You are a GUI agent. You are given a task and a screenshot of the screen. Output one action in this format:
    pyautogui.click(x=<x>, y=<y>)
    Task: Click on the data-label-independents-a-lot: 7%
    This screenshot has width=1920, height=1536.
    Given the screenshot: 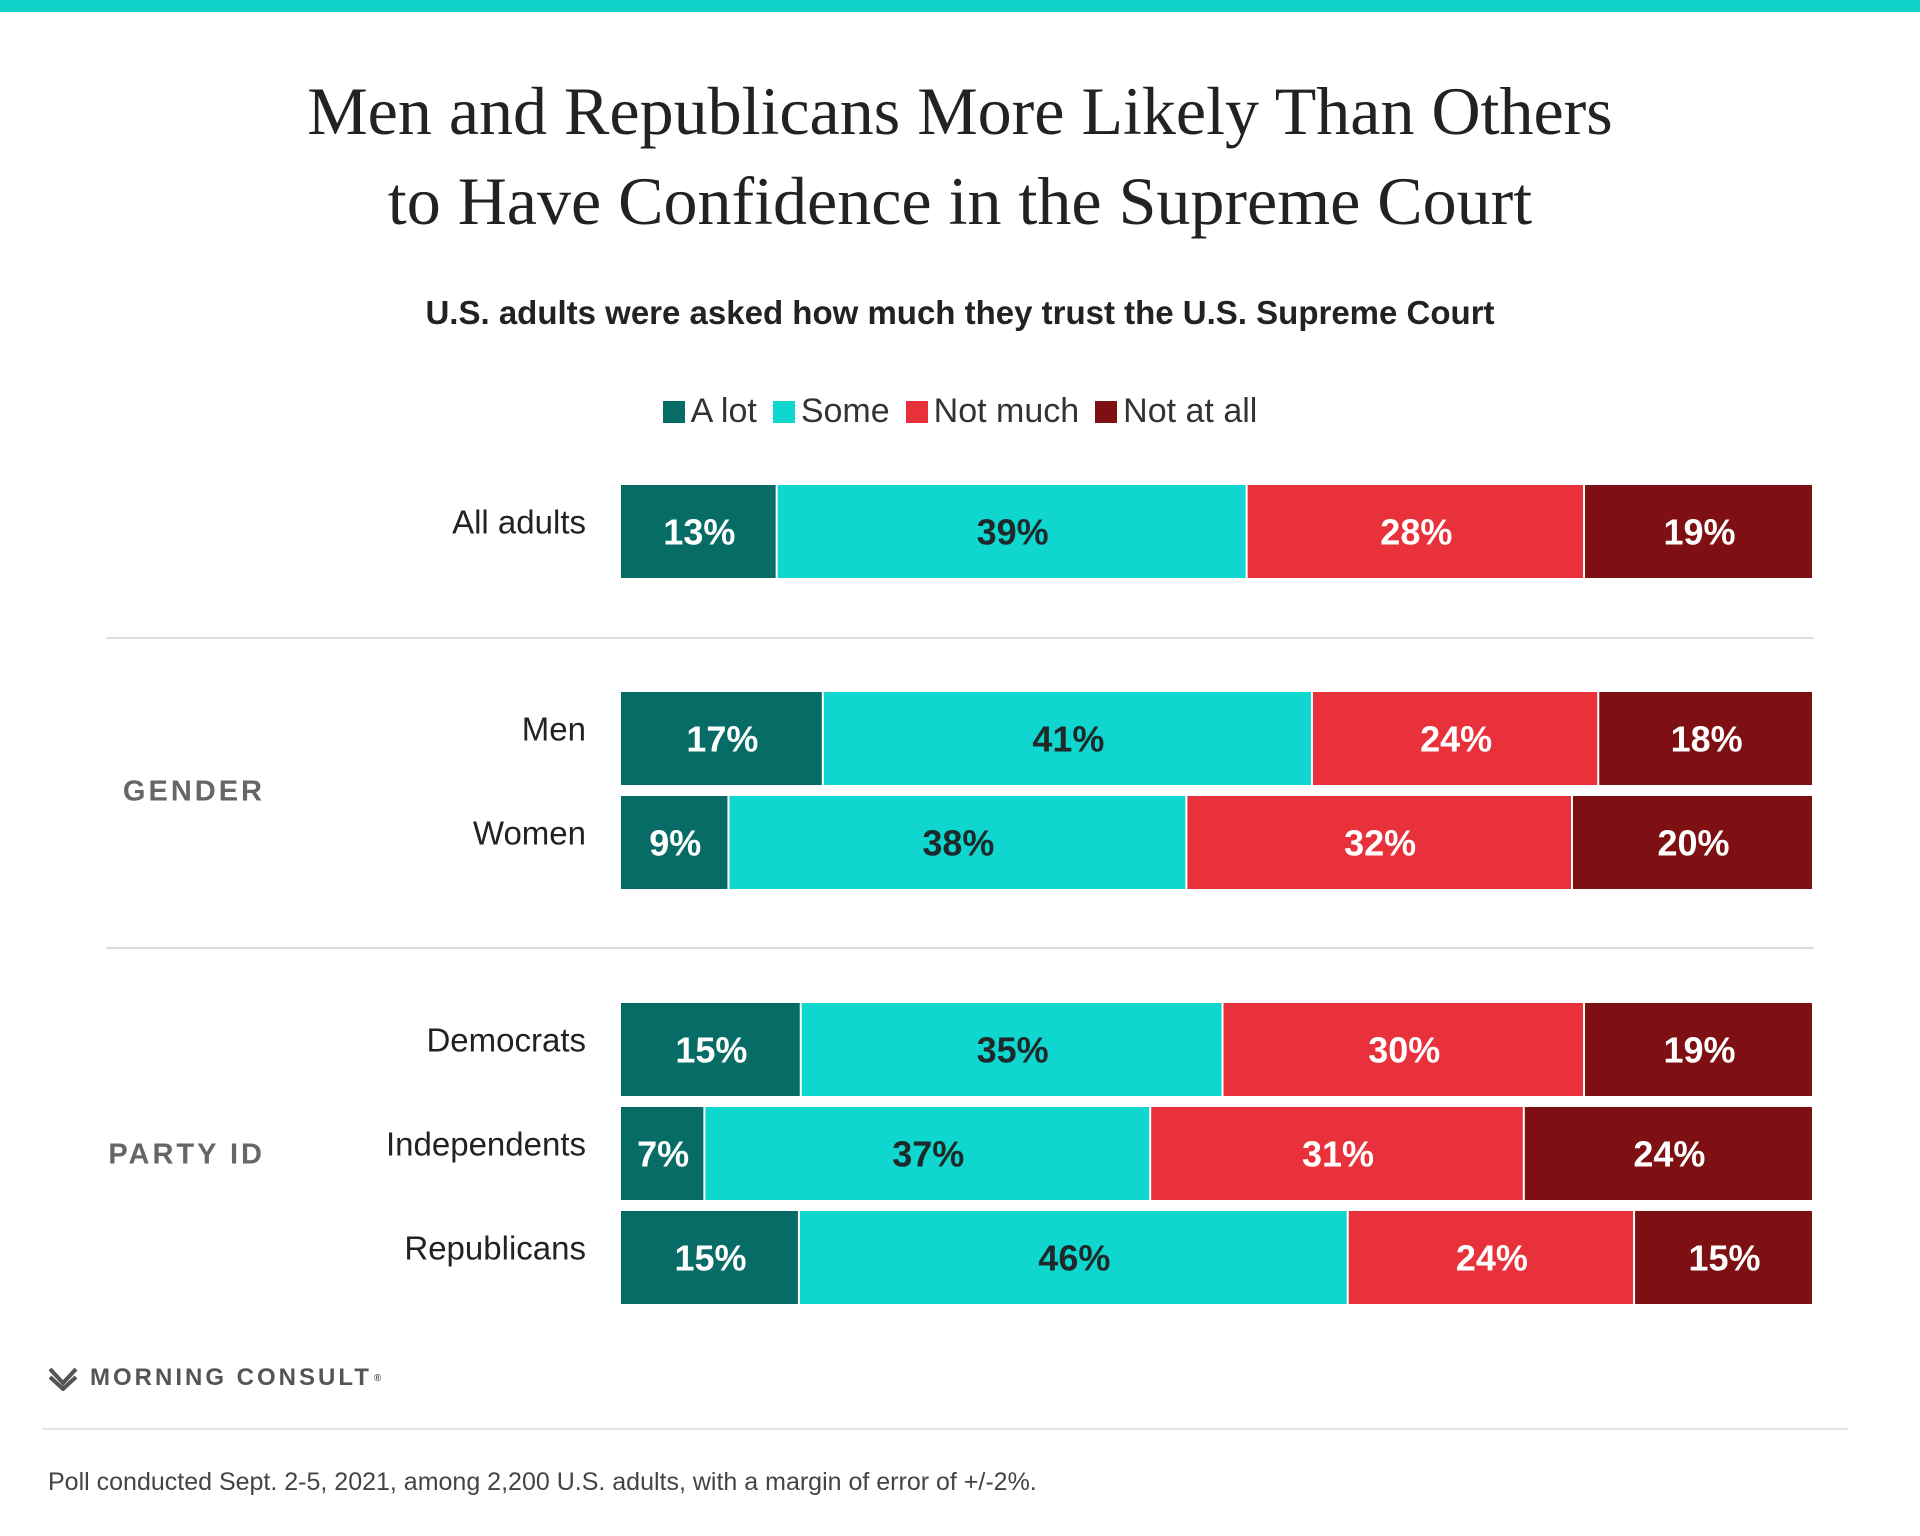 What is the action you would take?
    pyautogui.click(x=663, y=1154)
    